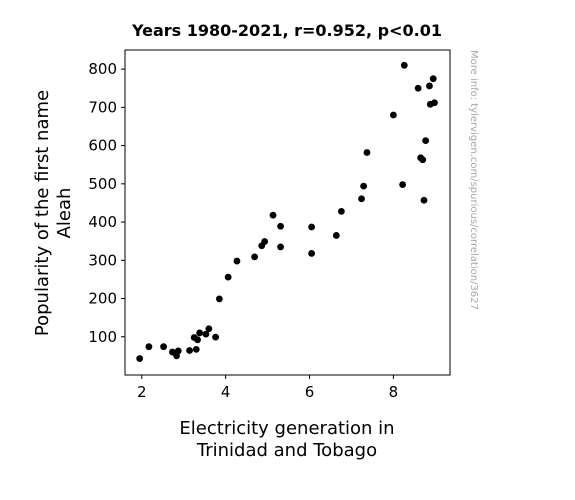 This screenshot has width=575, height=500. Describe the element at coordinates (42, 213) in the screenshot. I see `y-axis-label-line-1: Popularity of the first name` at that location.